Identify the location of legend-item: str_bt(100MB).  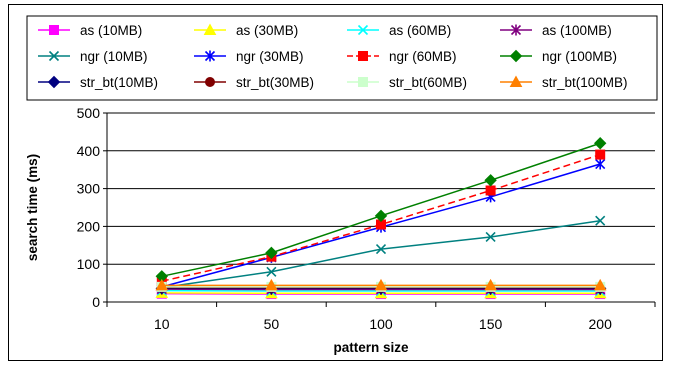
(564, 82).